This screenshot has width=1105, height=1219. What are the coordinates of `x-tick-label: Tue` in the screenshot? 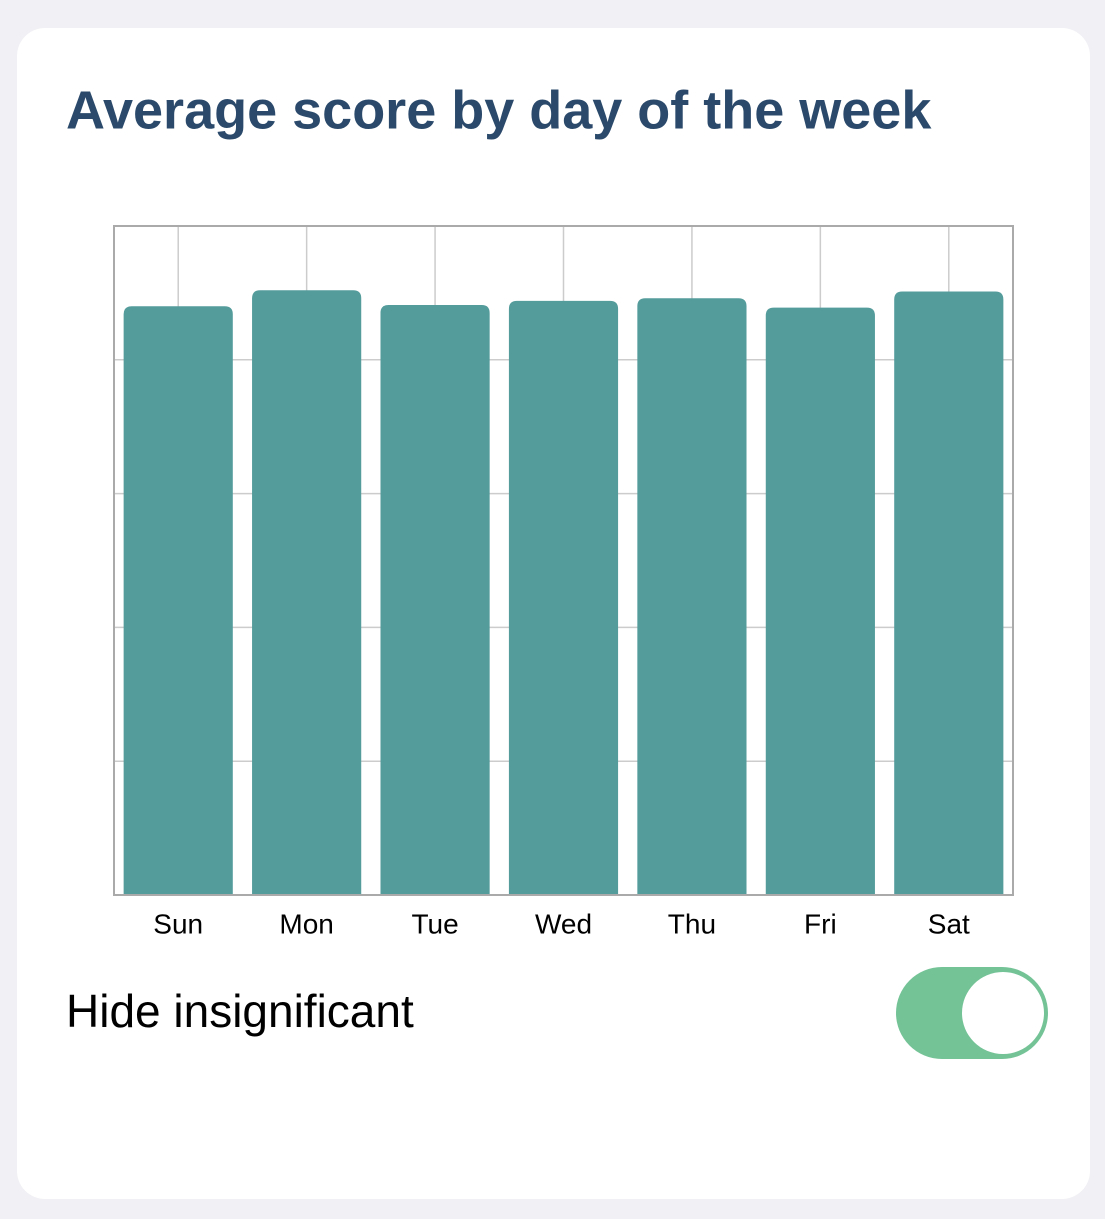 It's located at (434, 923).